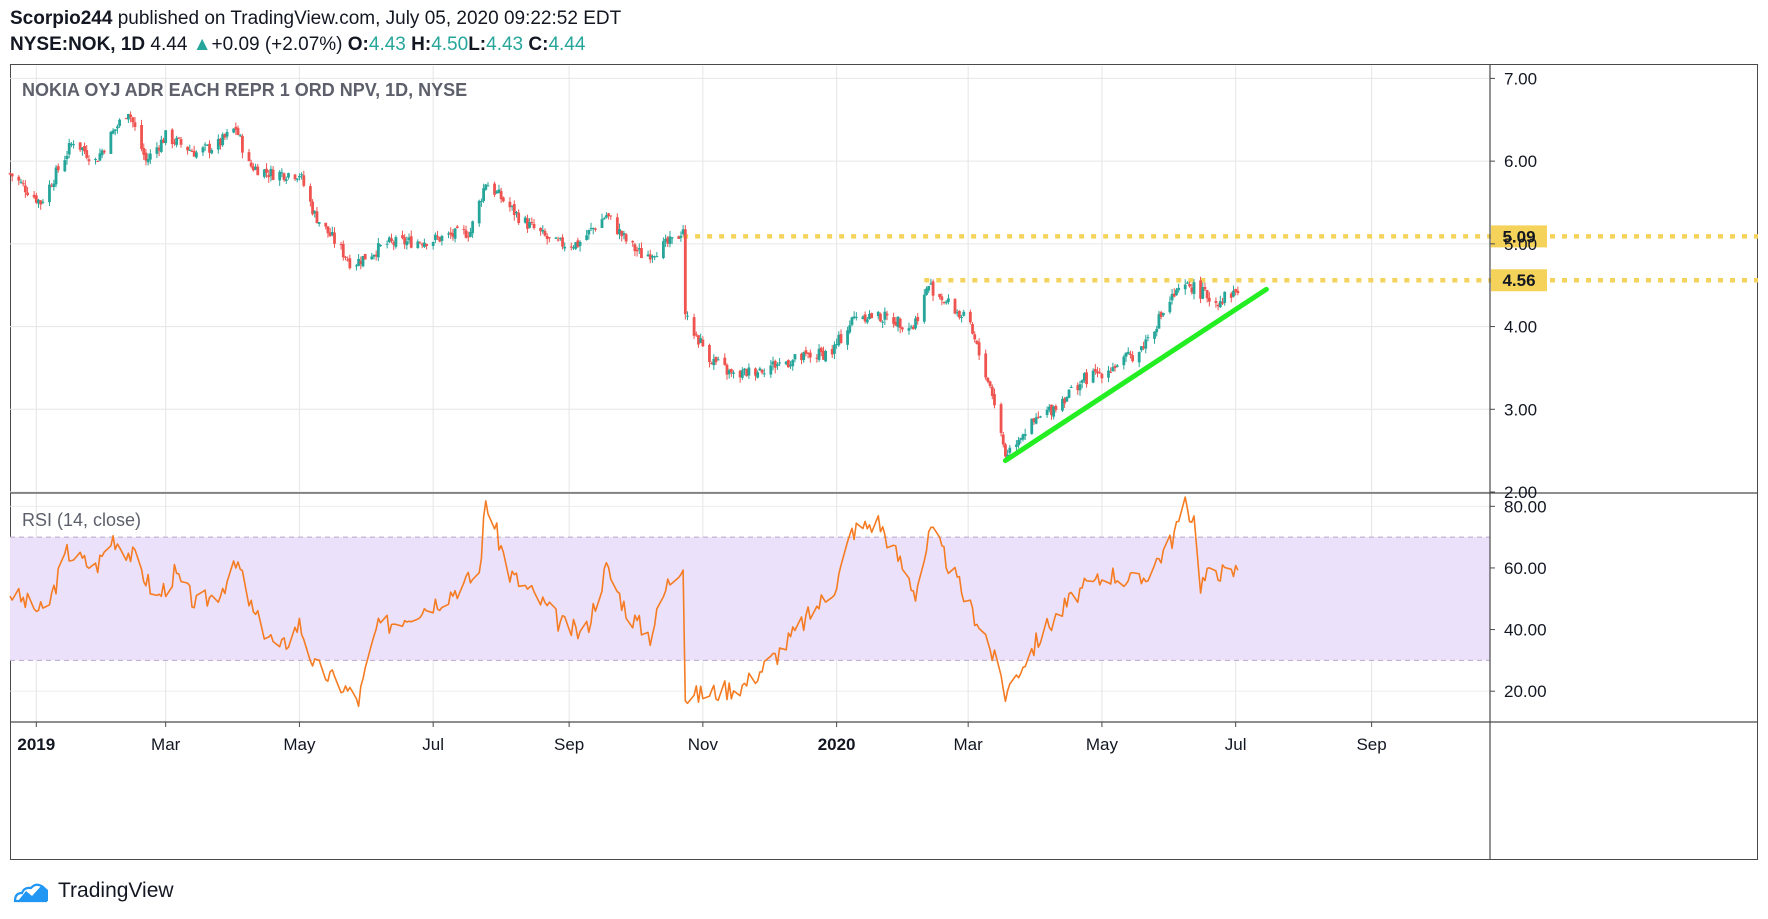  I want to click on tradingview-footer: TradingView, so click(93, 891).